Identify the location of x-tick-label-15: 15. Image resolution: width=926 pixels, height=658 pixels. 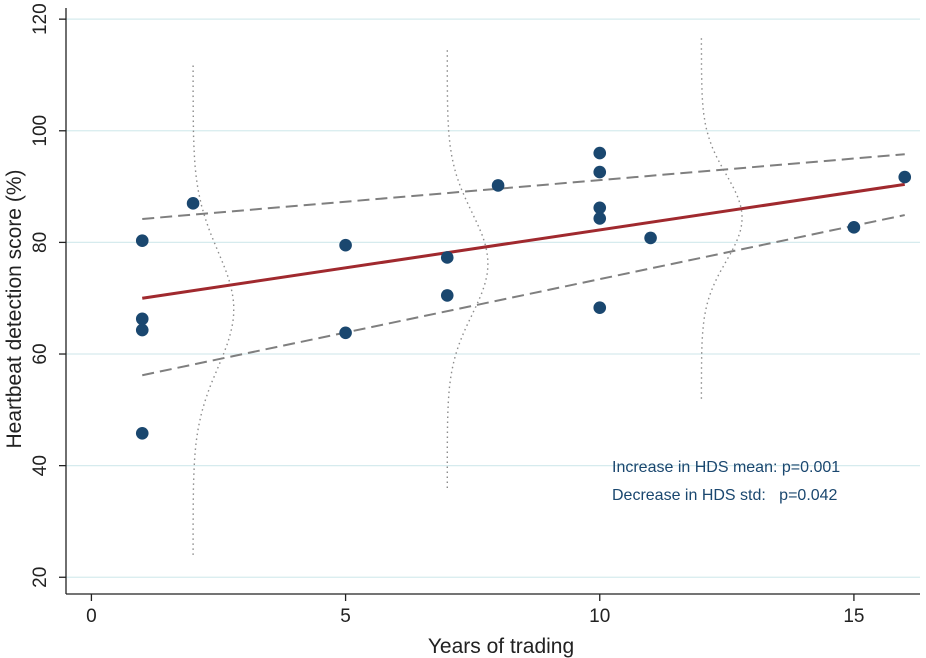
(853, 616).